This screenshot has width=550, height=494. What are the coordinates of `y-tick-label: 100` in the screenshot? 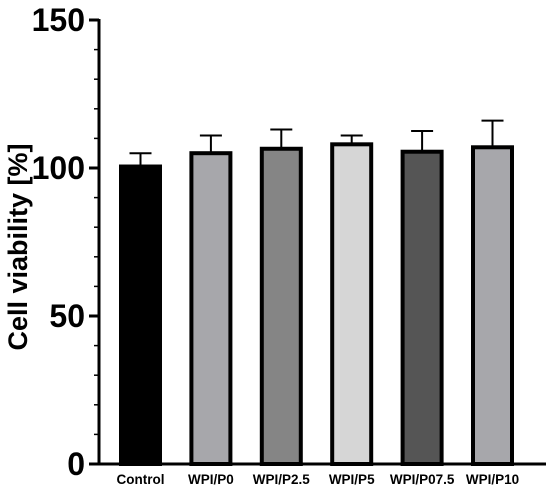 It's located at (58, 168).